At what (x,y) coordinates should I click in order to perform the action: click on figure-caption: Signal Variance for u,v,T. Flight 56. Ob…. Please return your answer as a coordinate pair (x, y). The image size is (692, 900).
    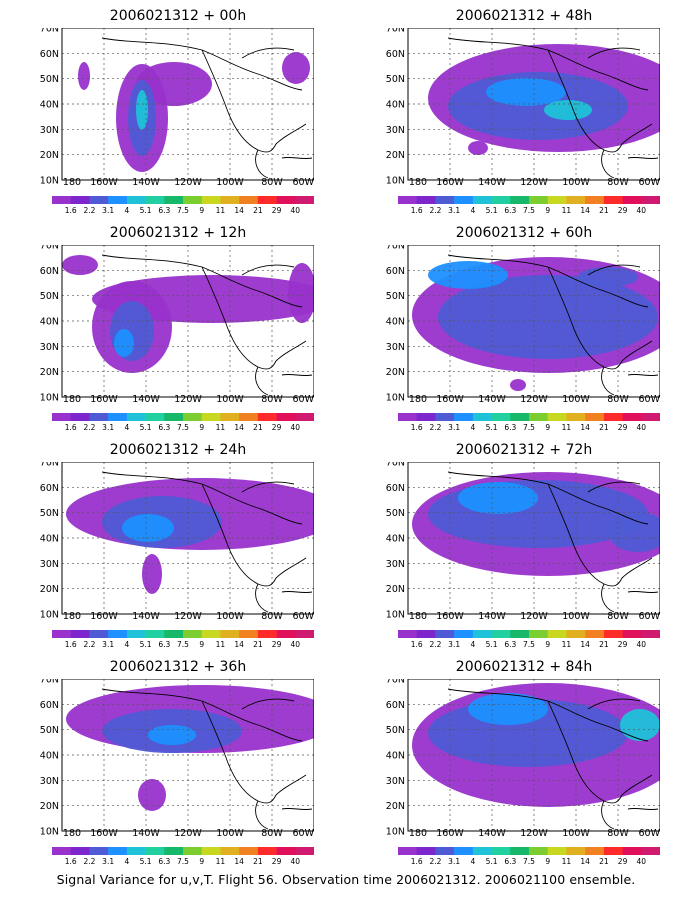
    Looking at the image, I should click on (346, 879).